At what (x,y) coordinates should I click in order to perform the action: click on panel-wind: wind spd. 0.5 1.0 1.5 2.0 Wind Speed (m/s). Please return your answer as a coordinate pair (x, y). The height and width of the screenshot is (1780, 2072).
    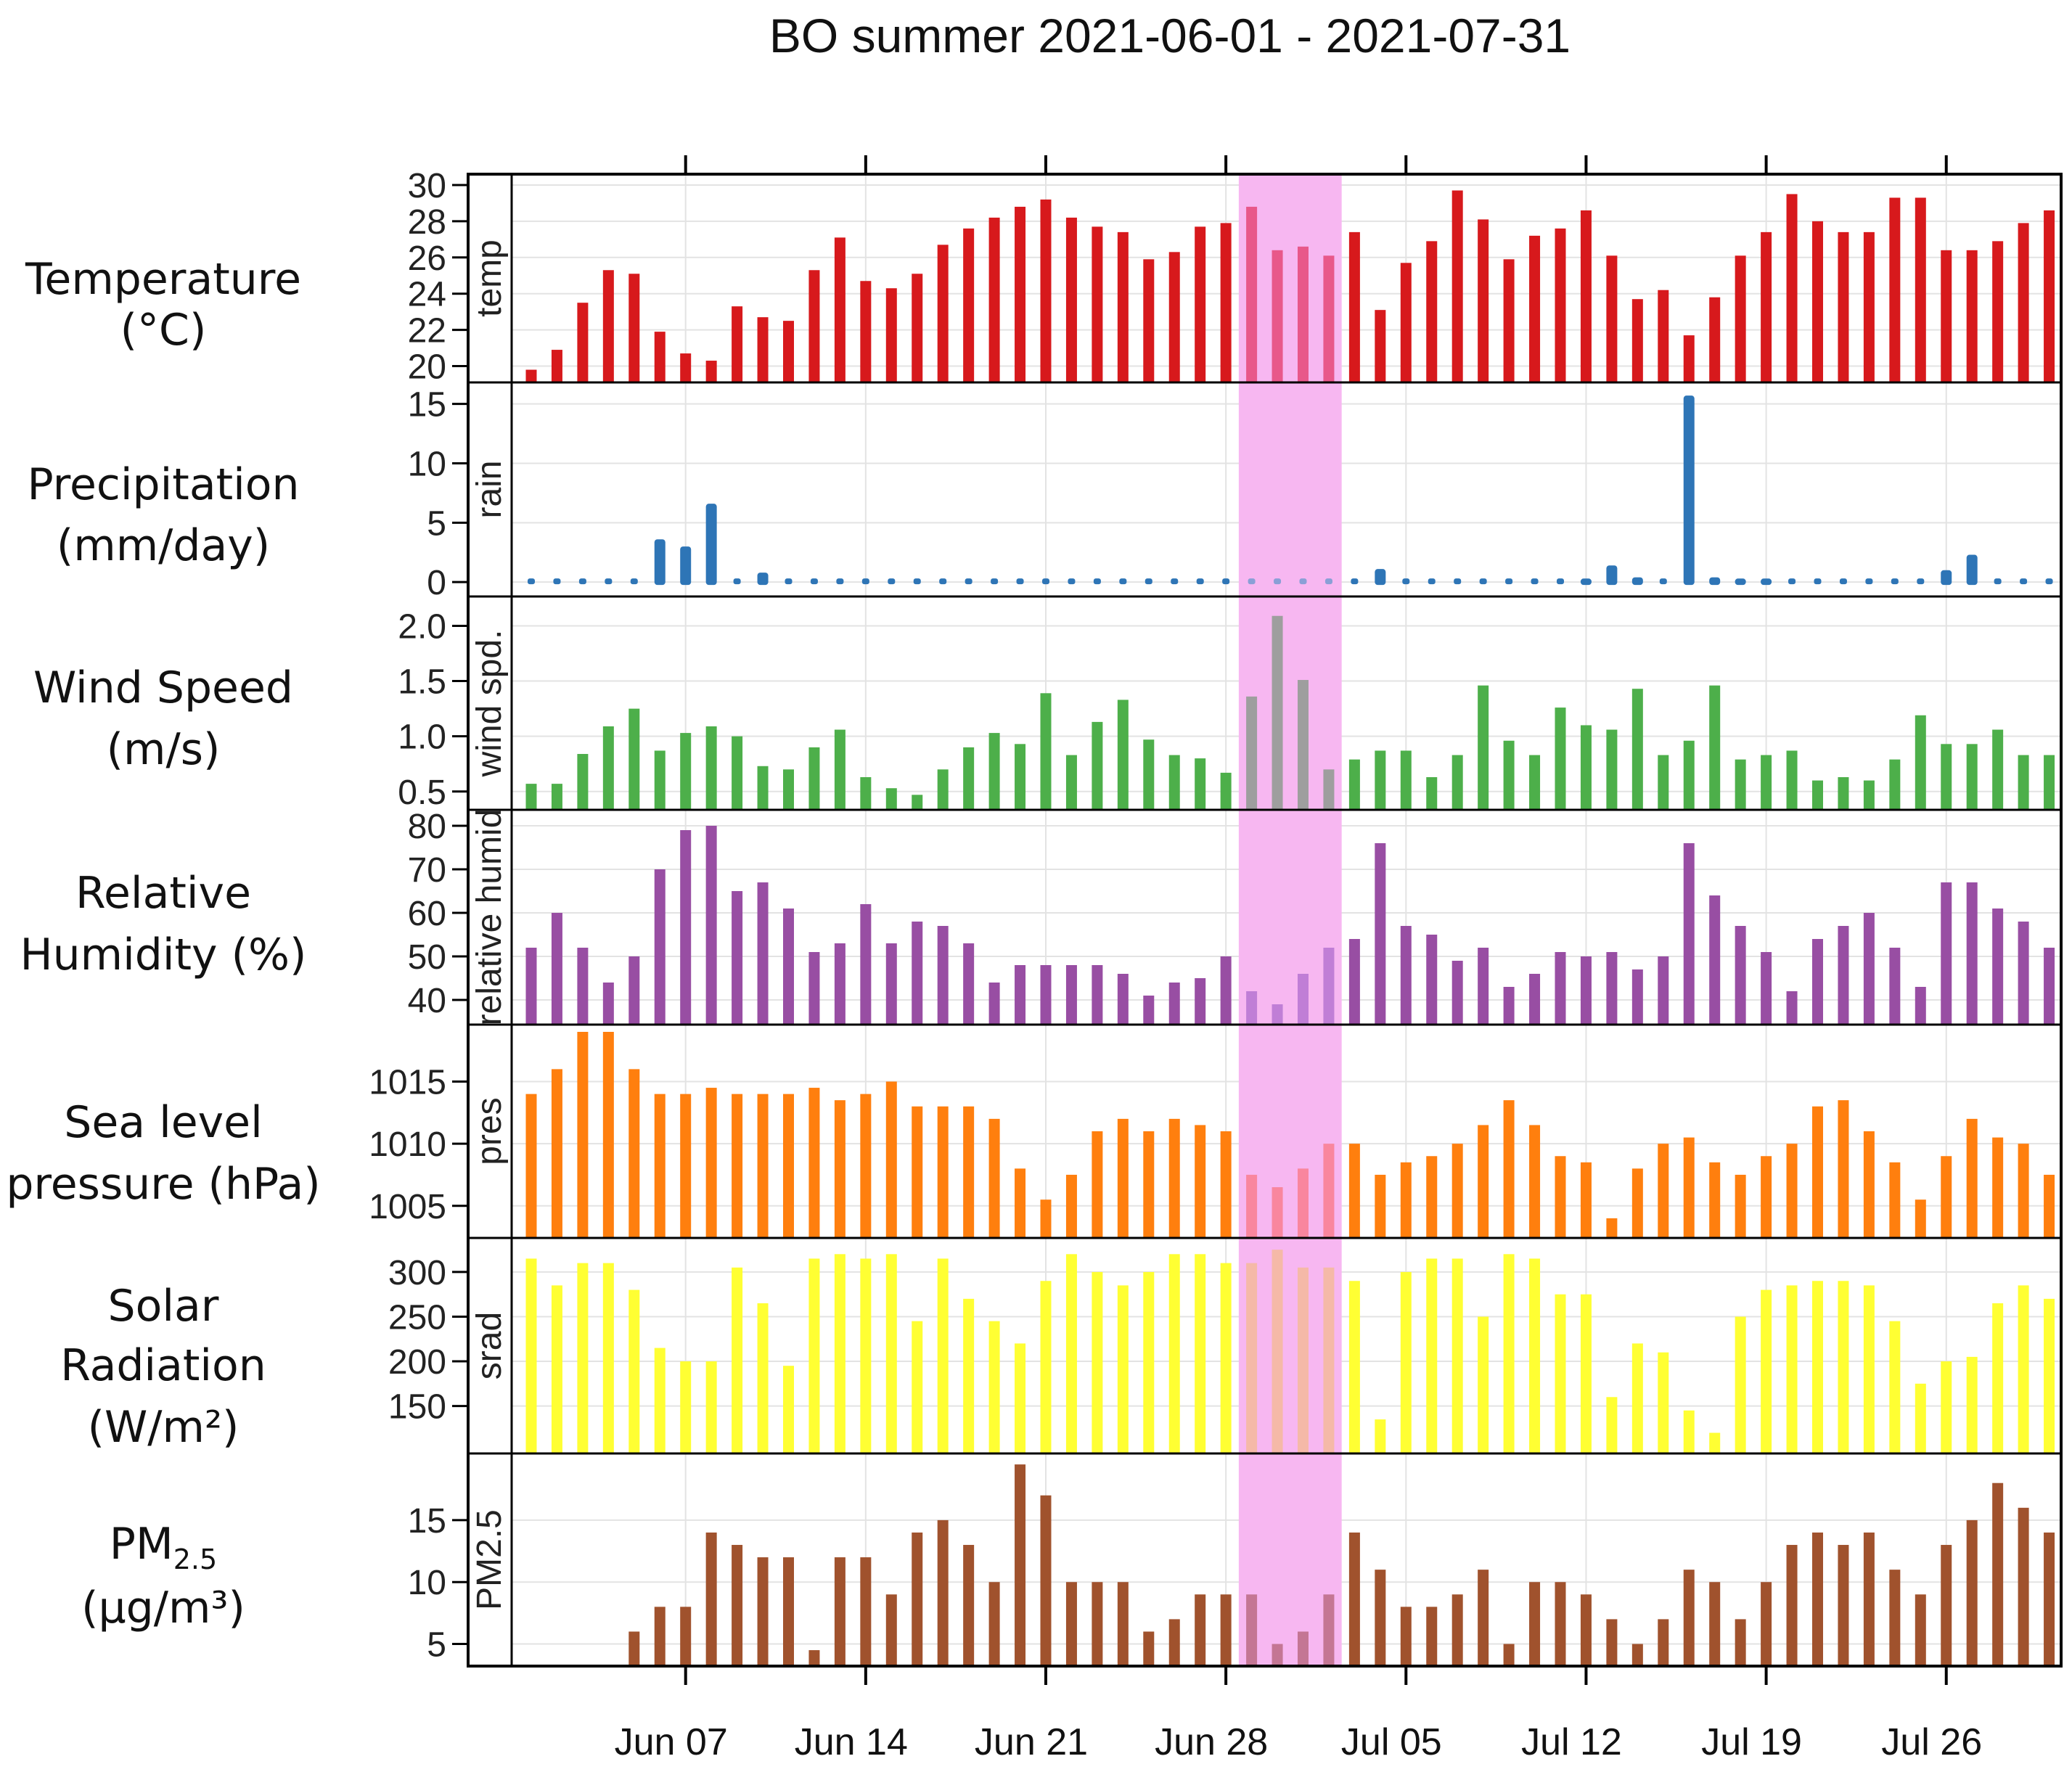
    Looking at the image, I should click on (1047, 704).